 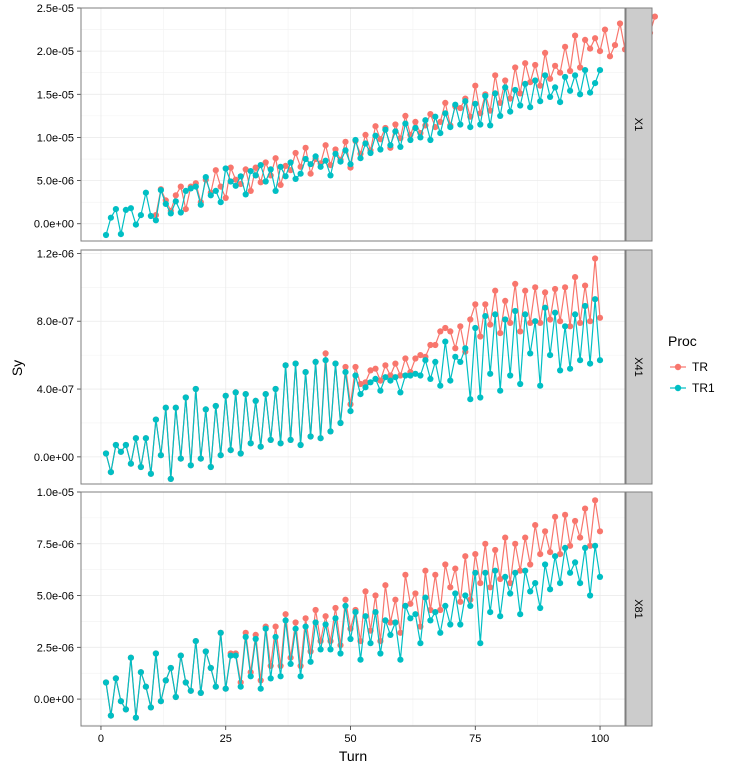 What do you see at coordinates (689, 367) in the screenshot?
I see `legend-entry-tr: TR` at bounding box center [689, 367].